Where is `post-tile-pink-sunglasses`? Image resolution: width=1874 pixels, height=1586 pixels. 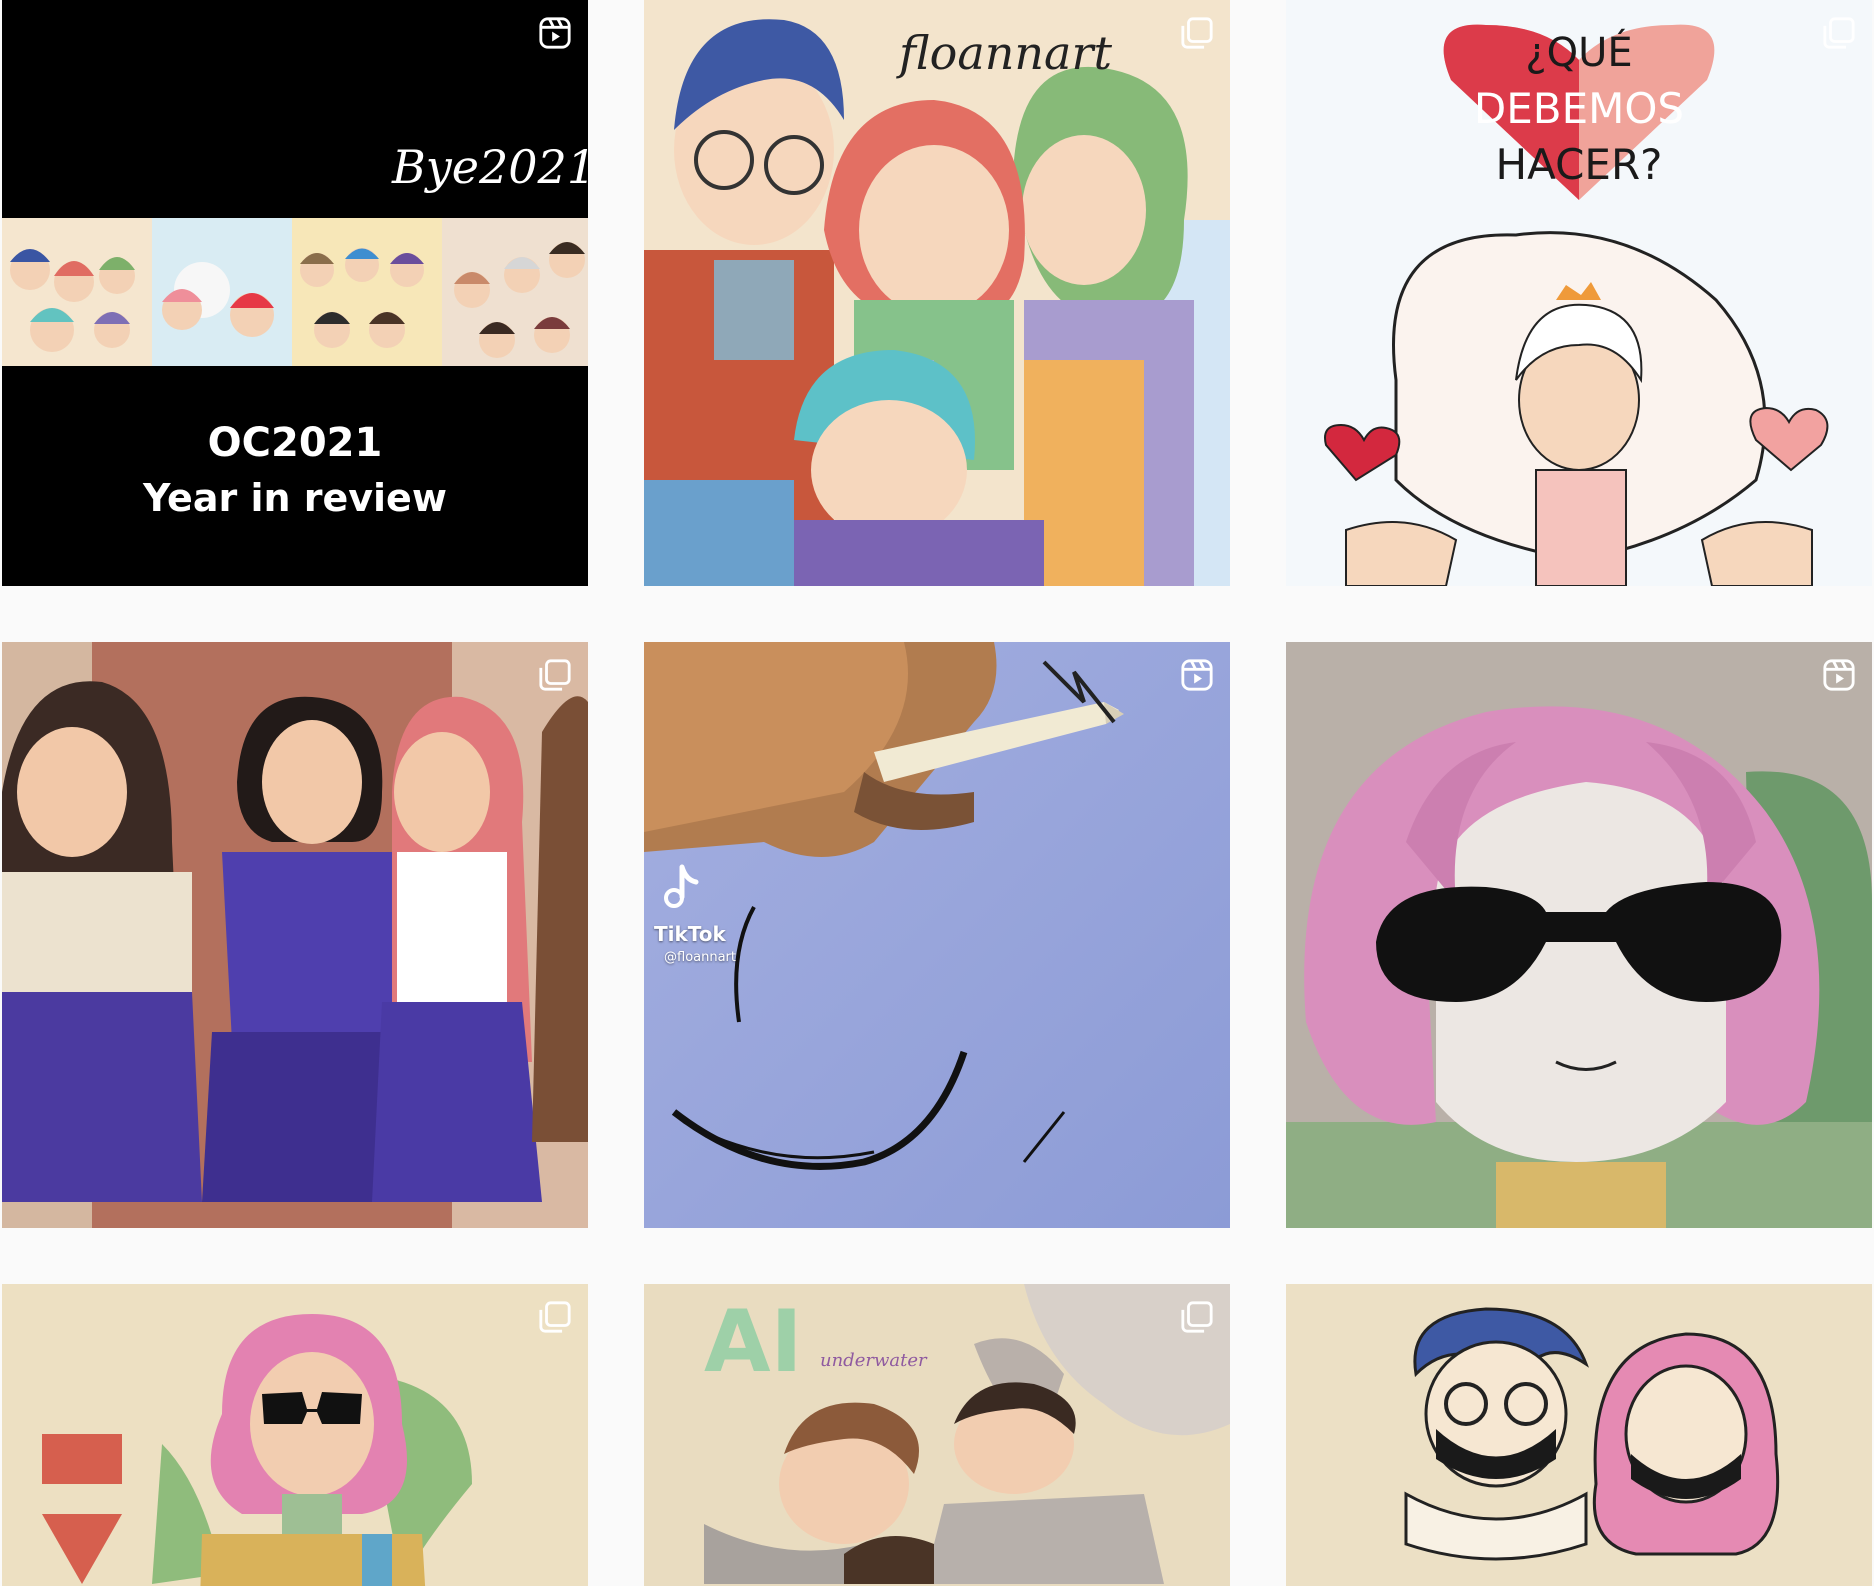 post-tile-pink-sunglasses is located at coordinates (1579, 935).